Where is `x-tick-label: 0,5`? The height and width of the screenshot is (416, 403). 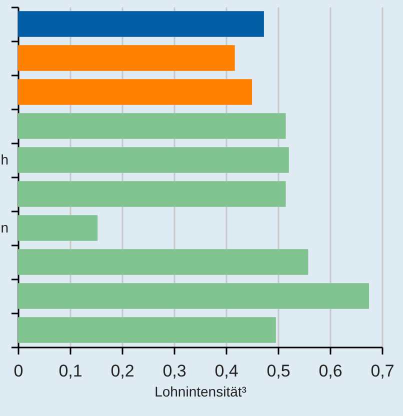 x-tick-label: 0,5 is located at coordinates (278, 371).